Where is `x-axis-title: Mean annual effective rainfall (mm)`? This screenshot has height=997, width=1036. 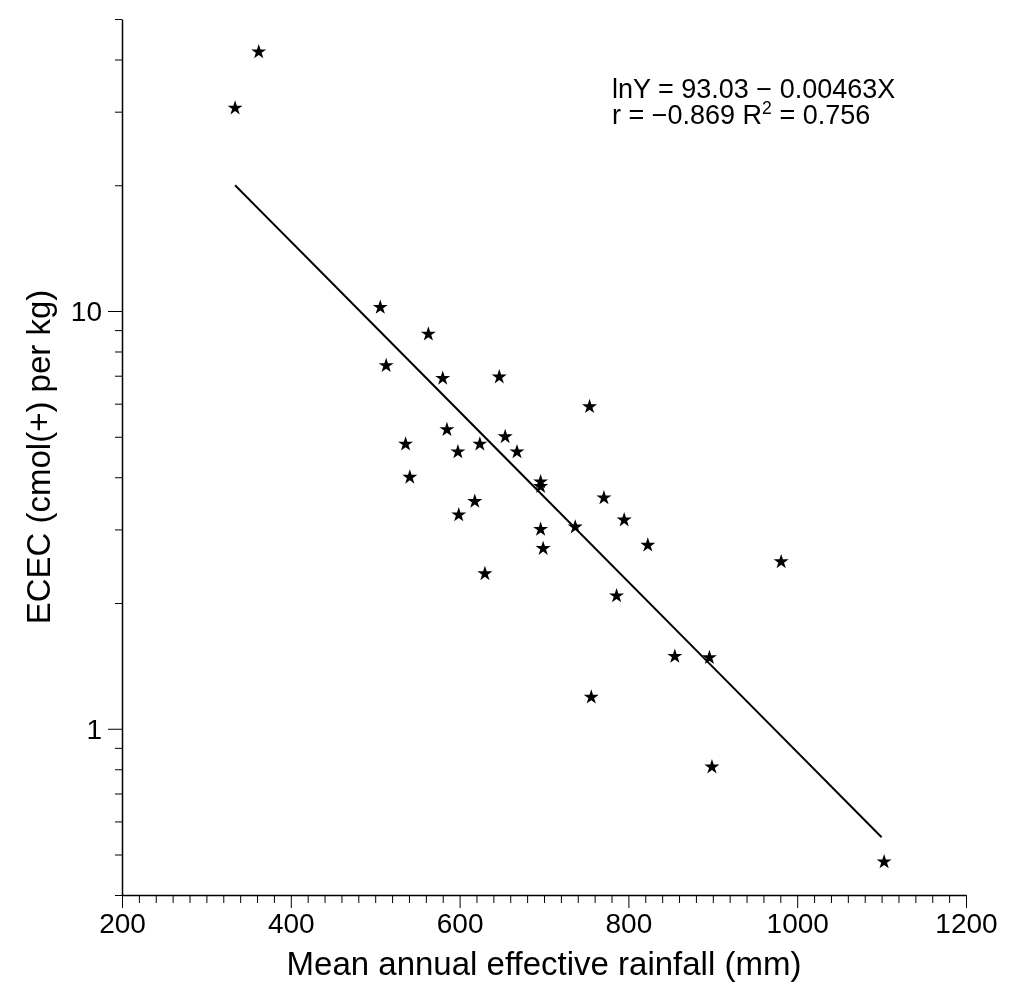 x-axis-title: Mean annual effective rainfall (mm) is located at coordinates (544, 963).